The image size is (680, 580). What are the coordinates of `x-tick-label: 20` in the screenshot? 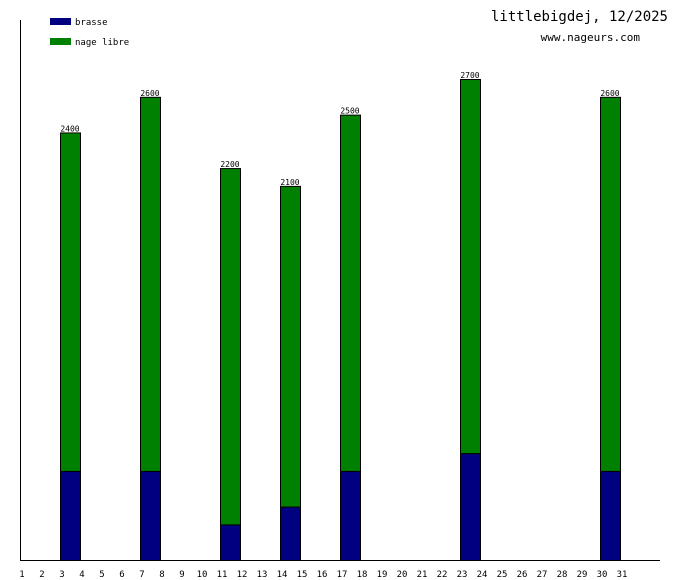 It's located at (402, 575).